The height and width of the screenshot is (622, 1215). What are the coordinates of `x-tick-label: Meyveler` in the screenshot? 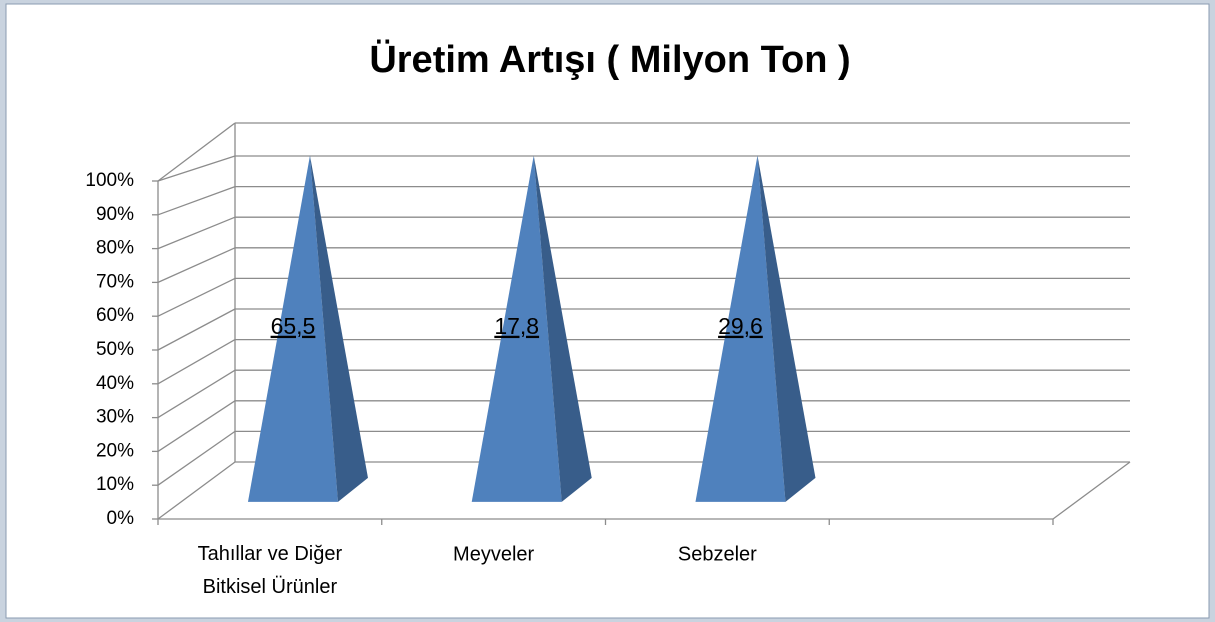 It's located at (493, 554).